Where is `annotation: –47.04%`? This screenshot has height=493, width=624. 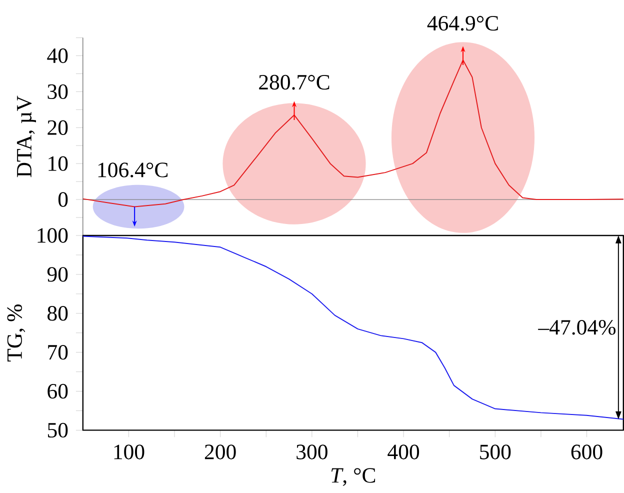 annotation: –47.04% is located at coordinates (577, 327).